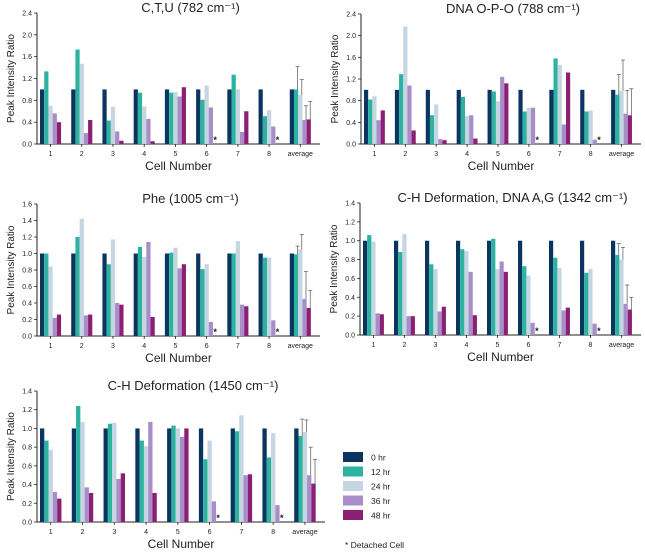 The image size is (645, 557). What do you see at coordinates (190, 7) in the screenshot?
I see `chart-title: C,T,U (782 cm⁻¹)` at bounding box center [190, 7].